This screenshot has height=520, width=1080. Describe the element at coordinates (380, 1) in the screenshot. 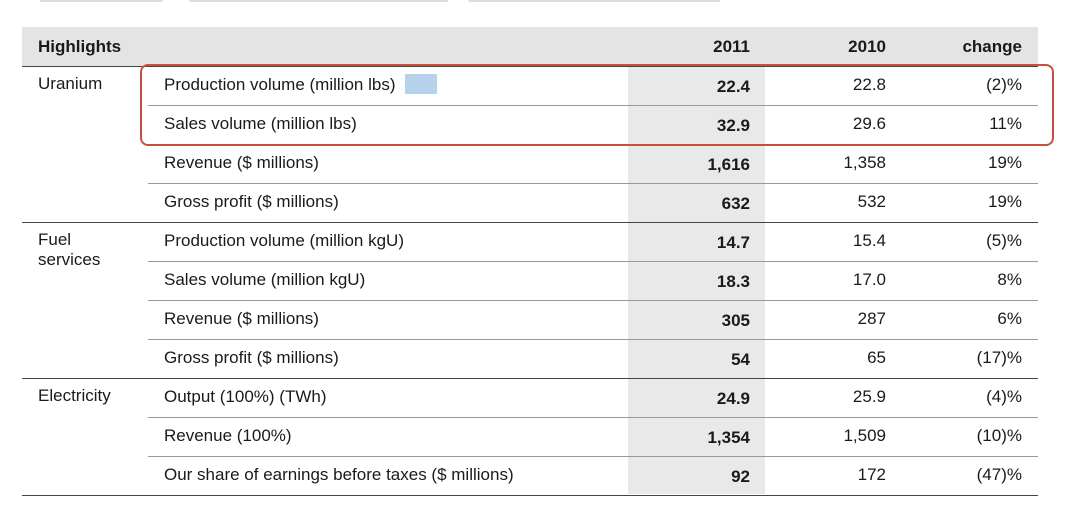

I see `cropped-text` at that location.